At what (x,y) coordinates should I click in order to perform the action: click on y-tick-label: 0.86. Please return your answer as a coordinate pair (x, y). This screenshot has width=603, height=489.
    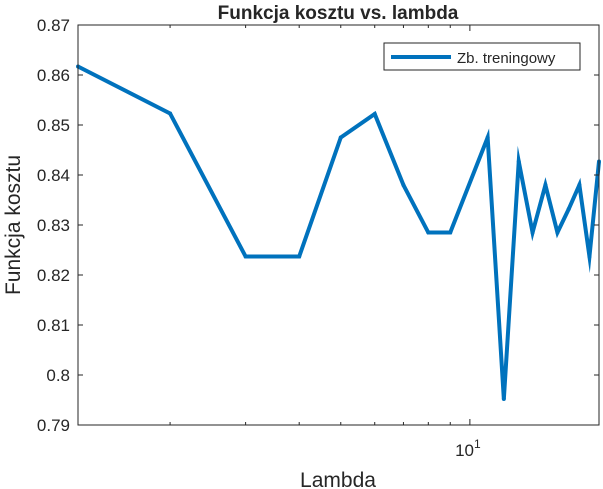
    Looking at the image, I should click on (53, 75).